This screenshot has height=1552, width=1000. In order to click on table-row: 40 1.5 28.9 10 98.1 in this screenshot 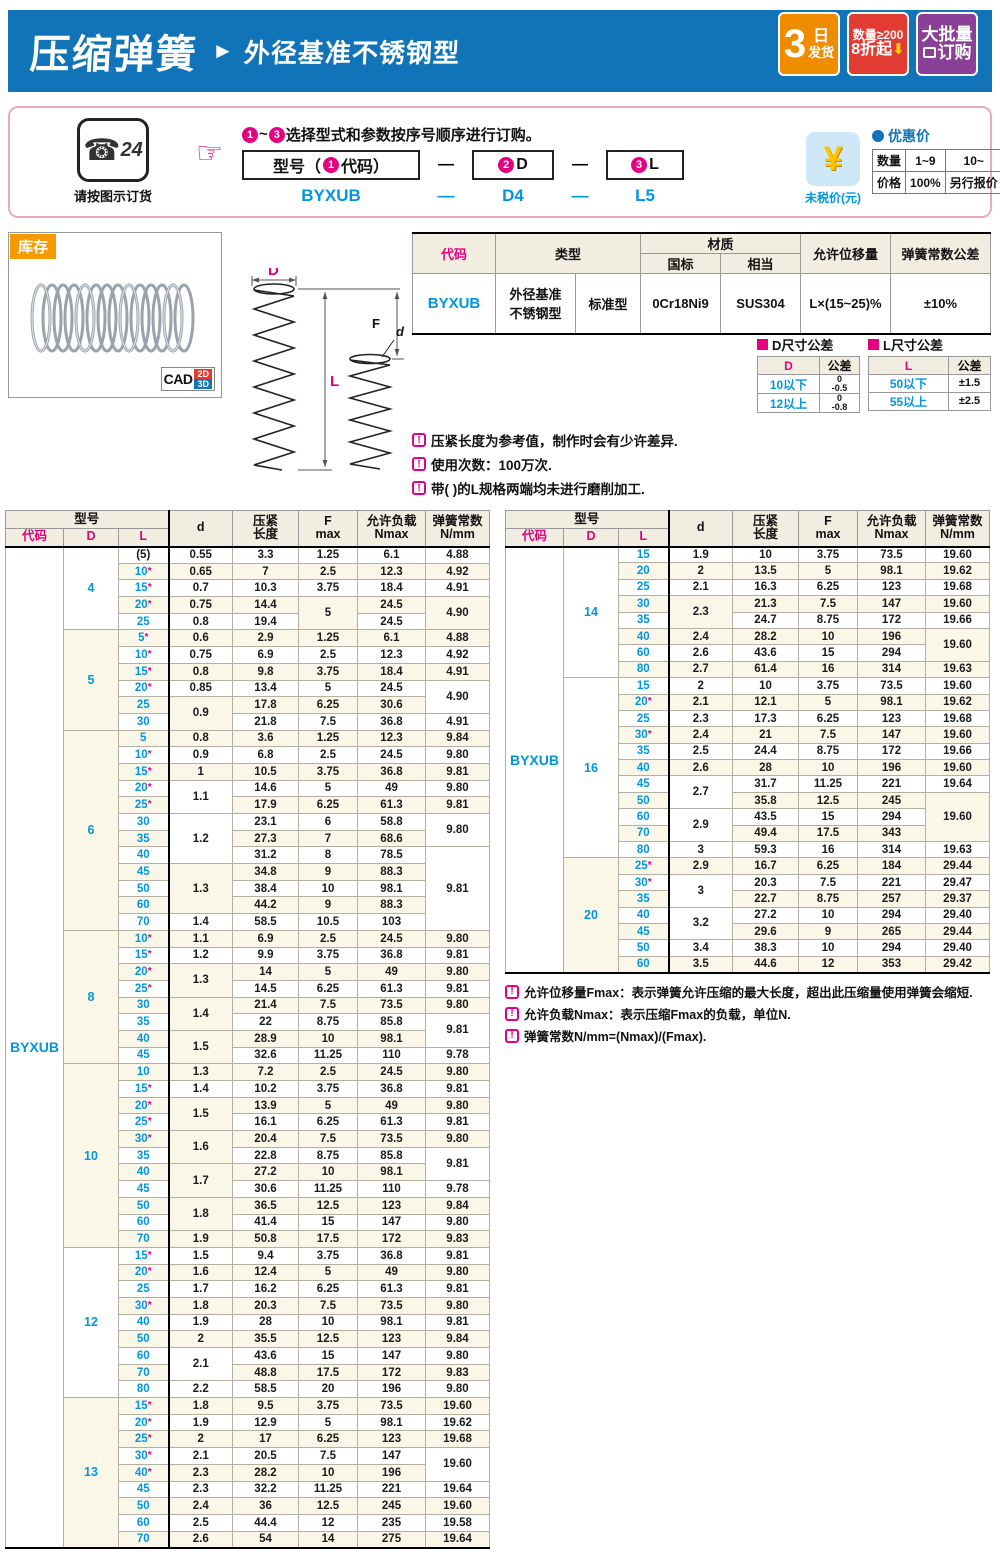, I will do `click(247, 1047)`.